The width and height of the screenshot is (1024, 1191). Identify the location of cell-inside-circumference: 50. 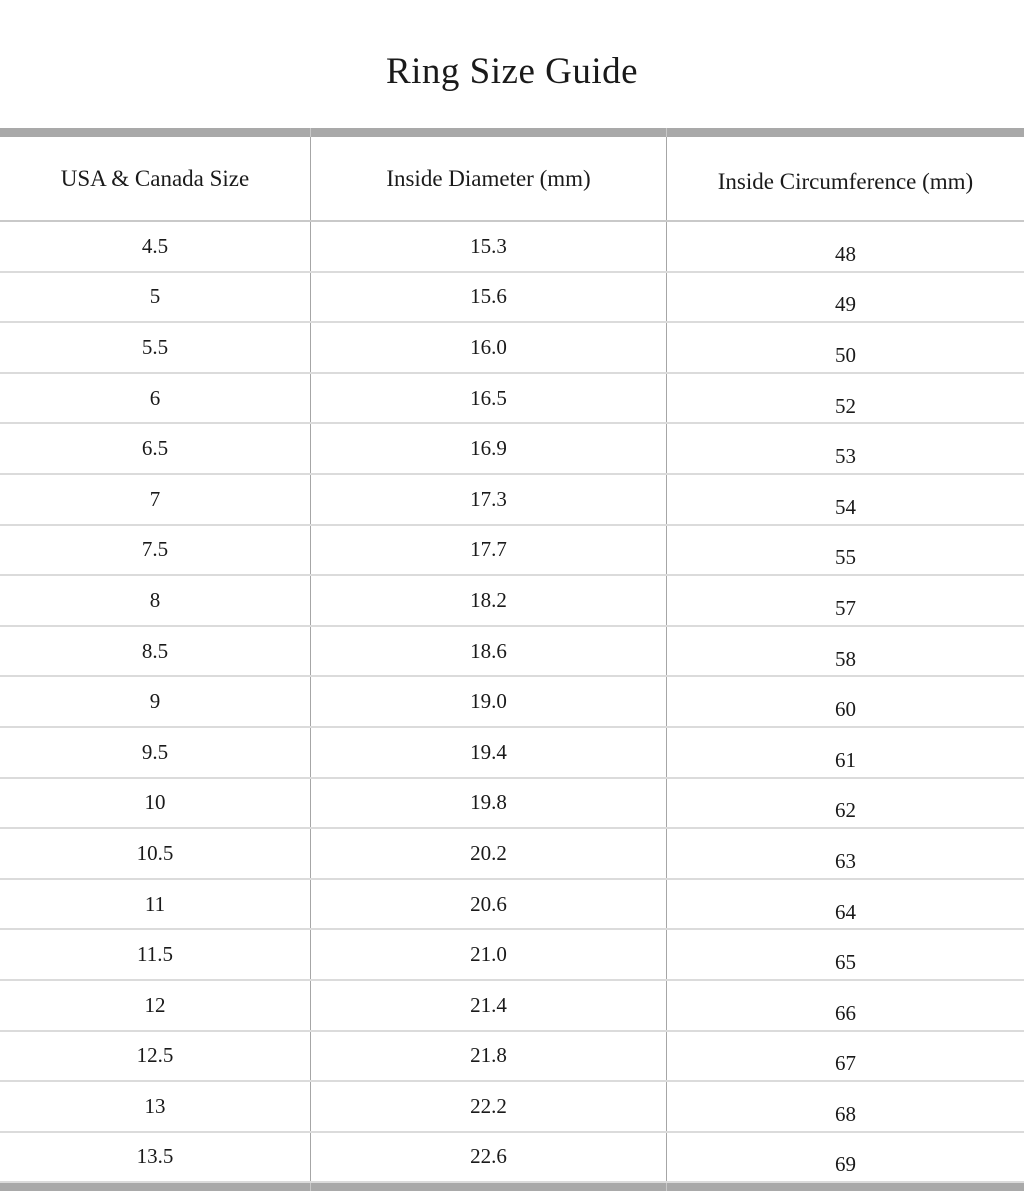
(845, 354).